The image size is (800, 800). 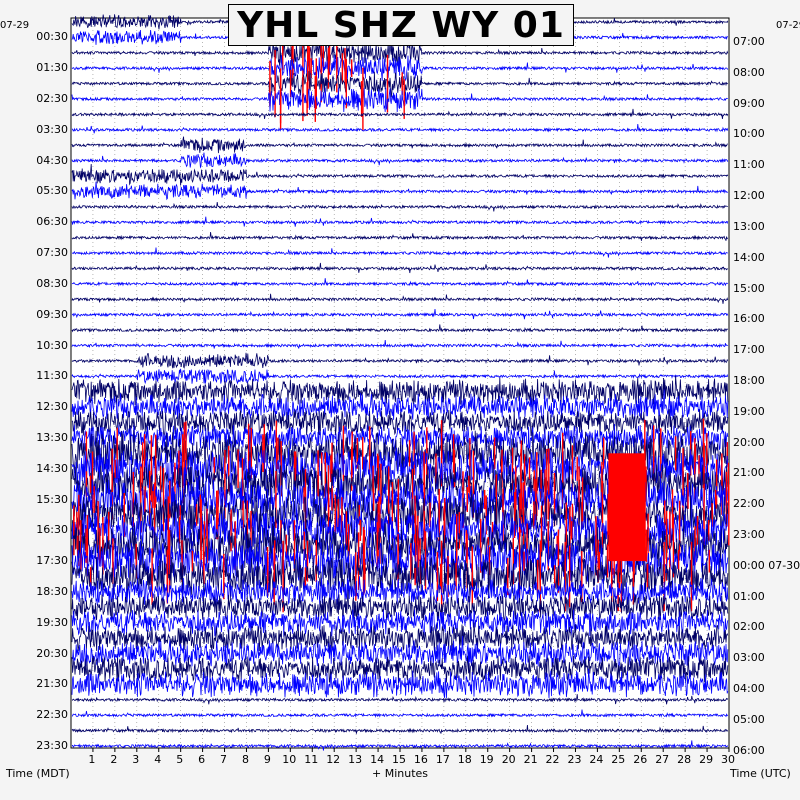 I want to click on right-time-label: 10:00, so click(x=749, y=134).